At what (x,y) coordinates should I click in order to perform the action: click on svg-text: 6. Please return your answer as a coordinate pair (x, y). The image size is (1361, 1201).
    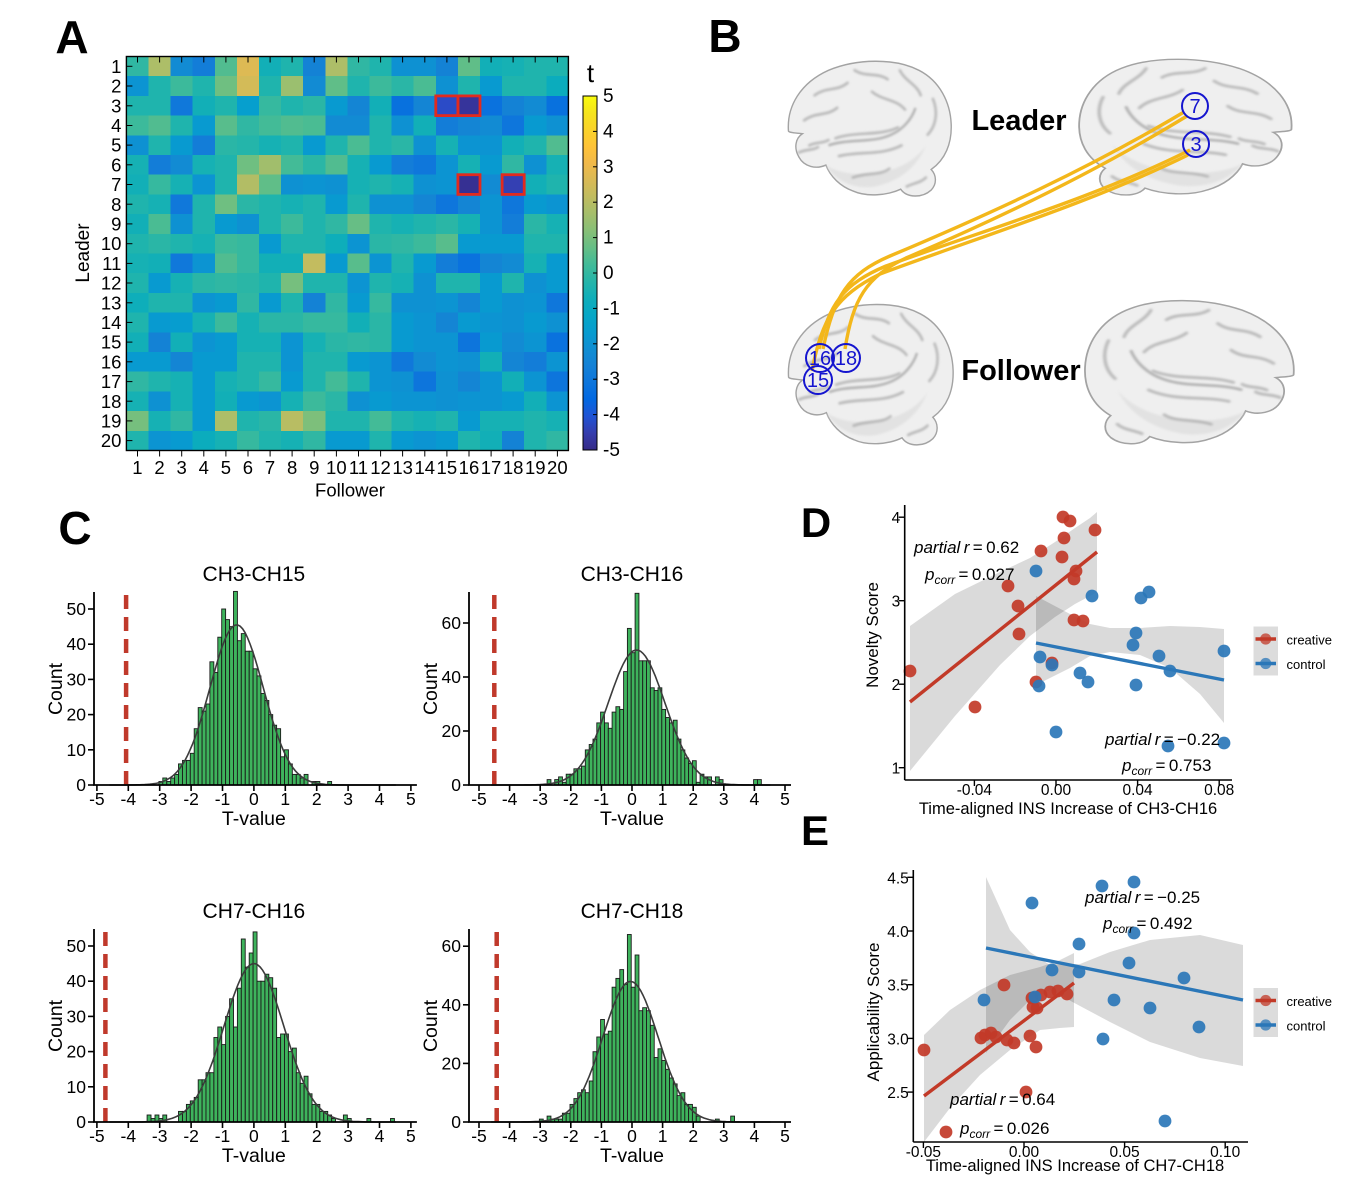
    Looking at the image, I should click on (116, 164).